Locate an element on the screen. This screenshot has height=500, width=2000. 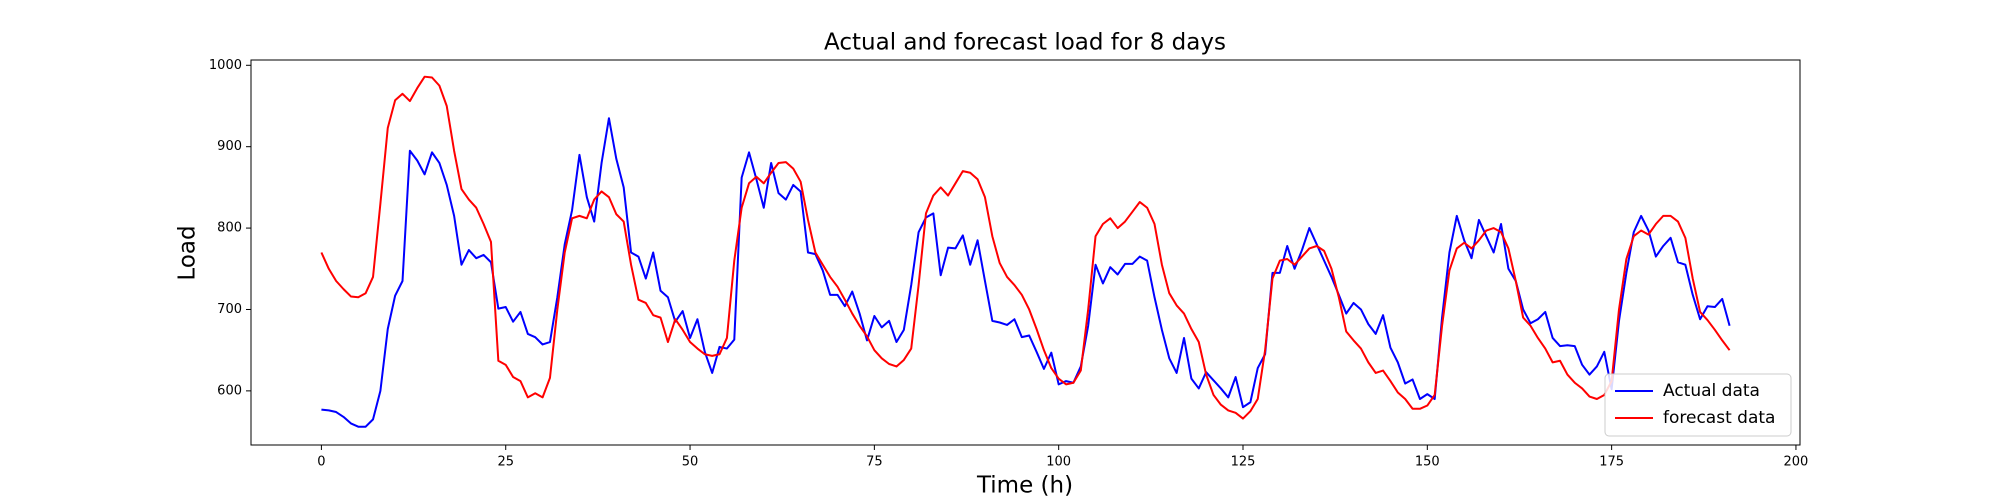
y-tick-label: 600 is located at coordinates (229, 390).